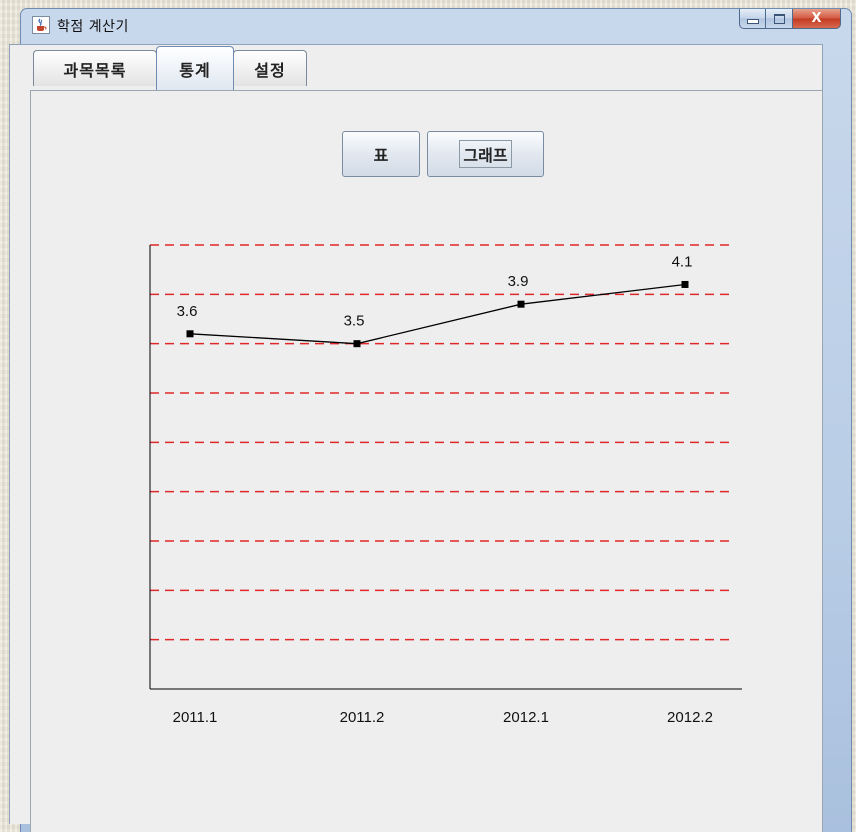 The image size is (856, 832). I want to click on graph-view-button: 그래프, so click(485, 154).